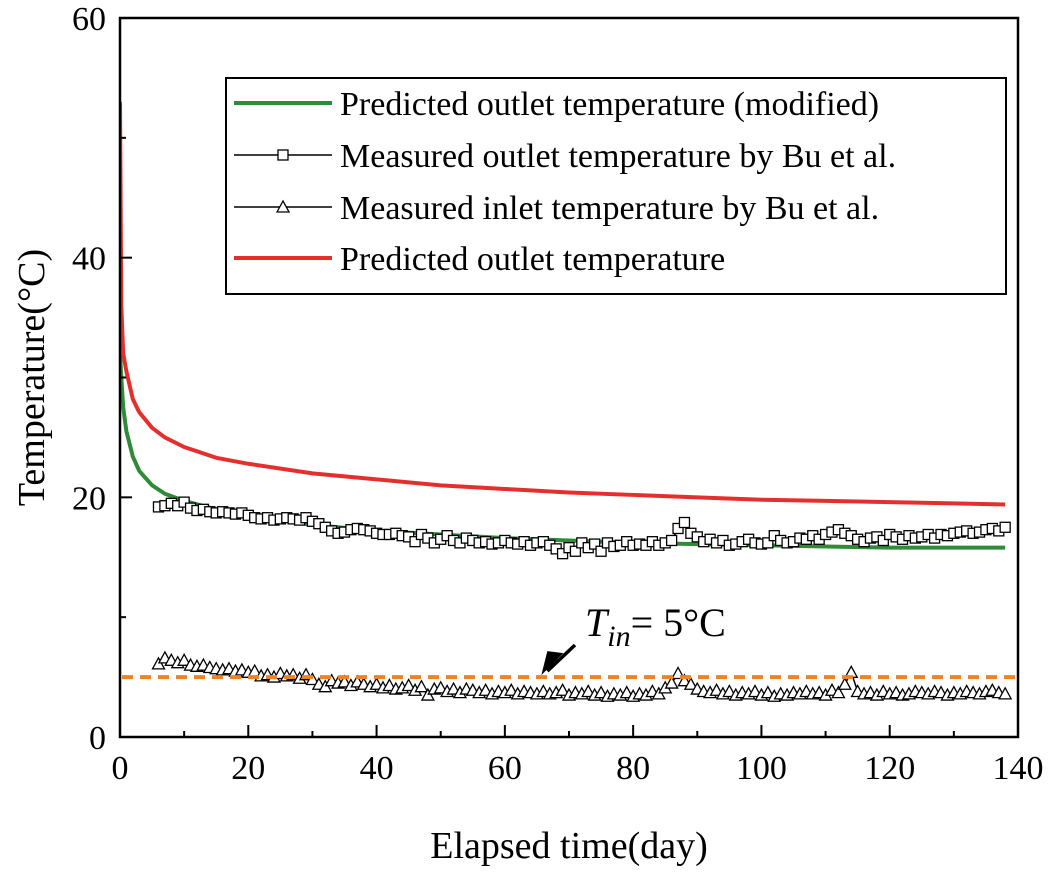 This screenshot has height=873, width=1050. I want to click on y-tick-label: 0, so click(97, 738).